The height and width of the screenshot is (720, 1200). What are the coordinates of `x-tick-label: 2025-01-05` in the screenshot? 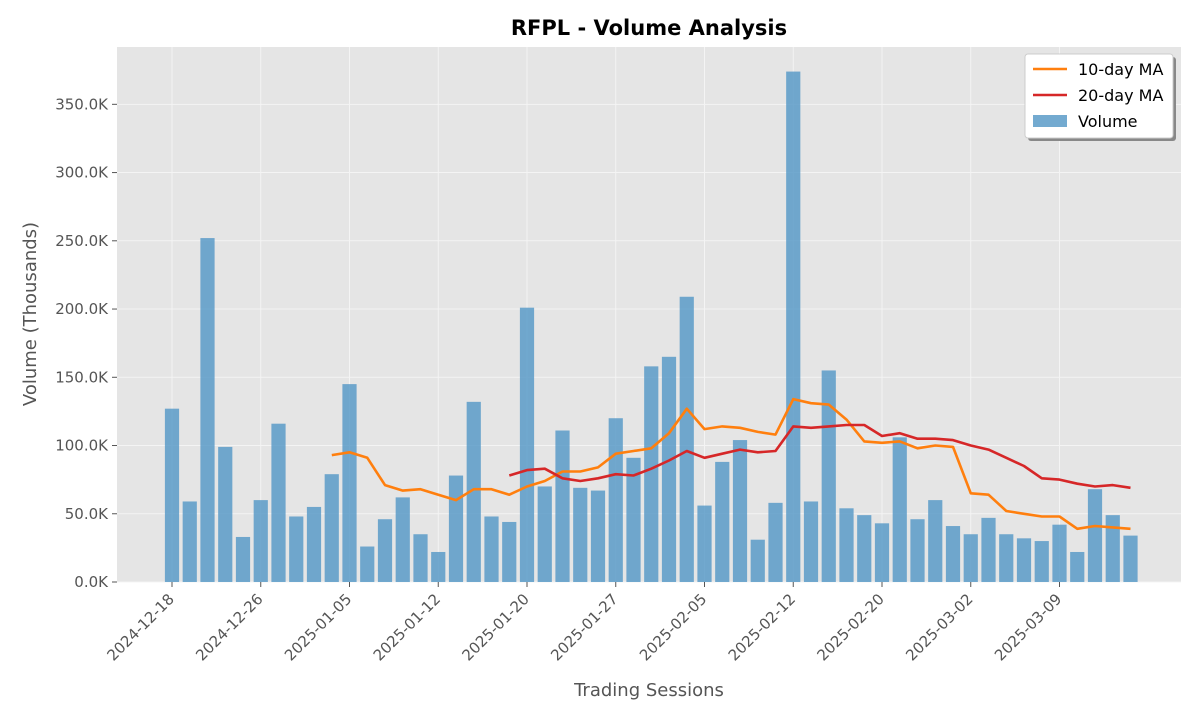 It's located at (318, 627).